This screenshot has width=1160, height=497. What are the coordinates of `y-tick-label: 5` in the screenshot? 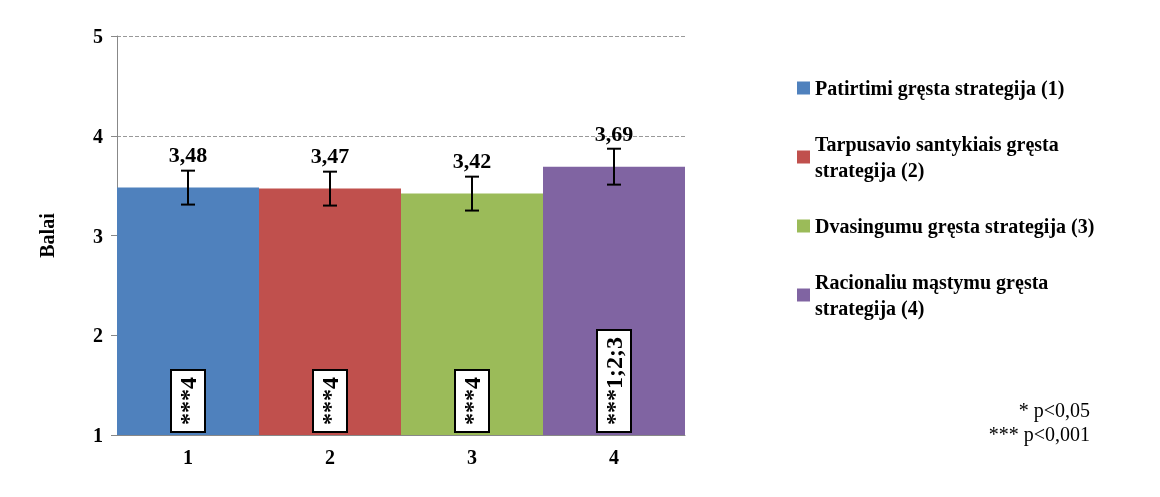 It's located at (98, 36).